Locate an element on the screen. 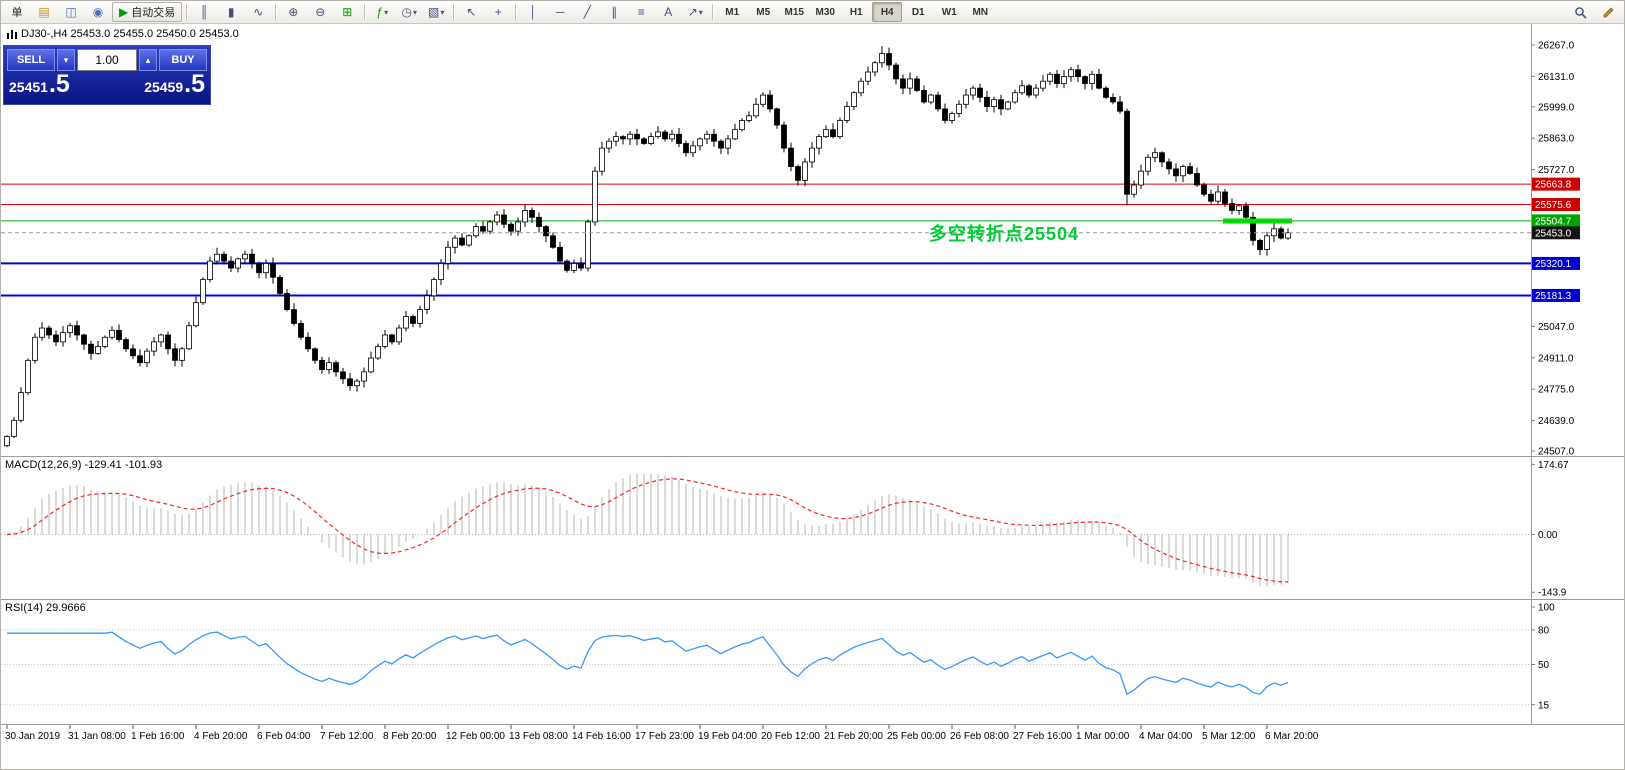 The width and height of the screenshot is (1625, 770). indicators-icon: ƒ is located at coordinates (380, 12).